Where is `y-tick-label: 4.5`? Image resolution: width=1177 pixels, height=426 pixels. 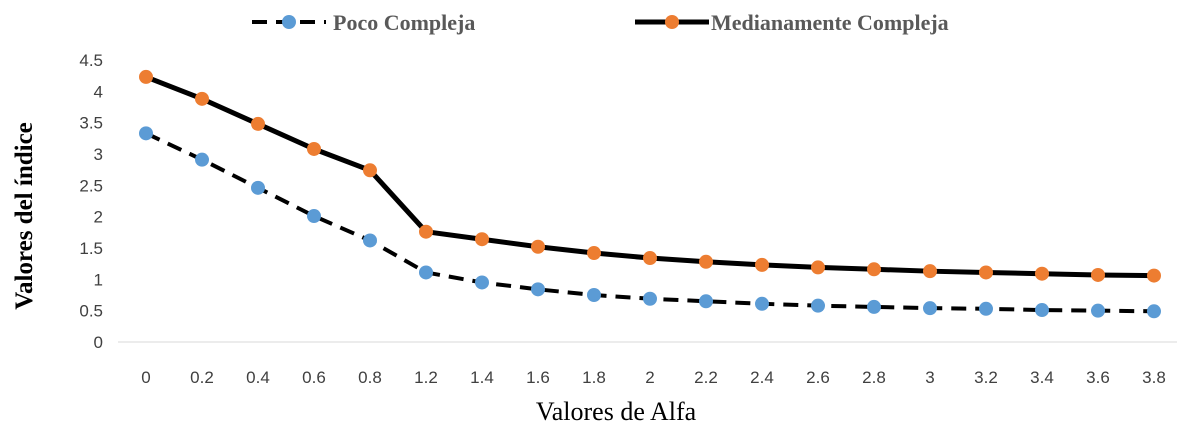
y-tick-label: 4.5 is located at coordinates (91, 60).